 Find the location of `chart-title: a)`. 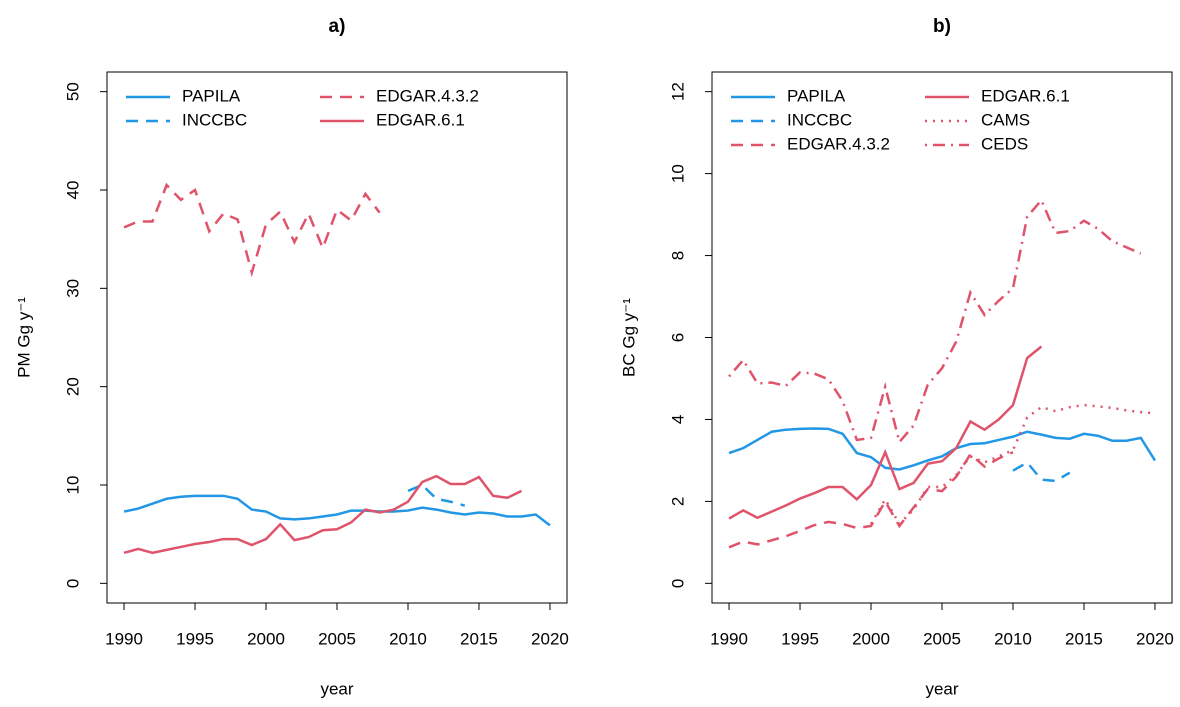

chart-title: a) is located at coordinates (337, 26).